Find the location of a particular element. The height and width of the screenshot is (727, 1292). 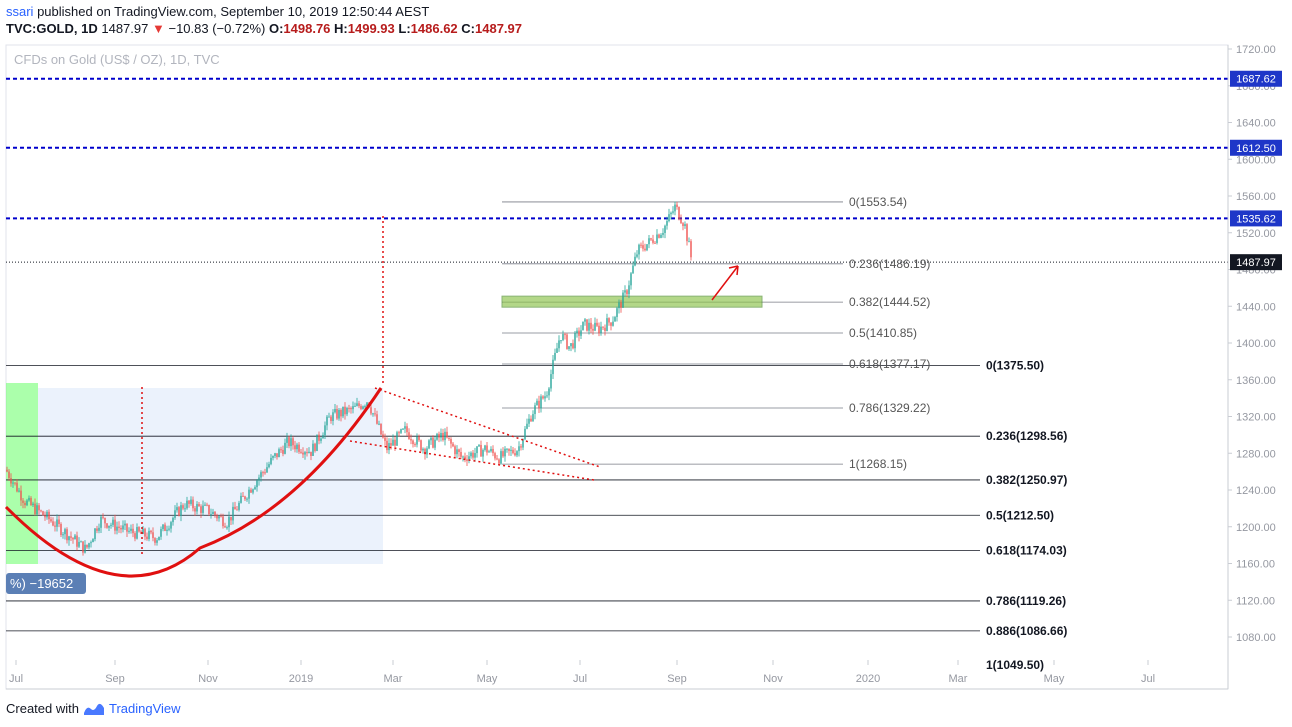

key-level-badge is located at coordinates (1256, 262).